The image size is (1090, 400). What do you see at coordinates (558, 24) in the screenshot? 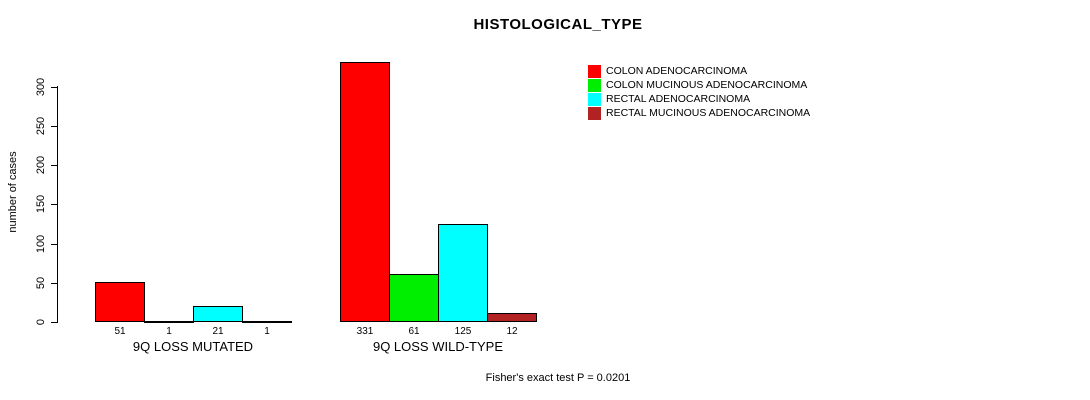
I see `chart-title: HISTOLOGICAL_TYPE` at bounding box center [558, 24].